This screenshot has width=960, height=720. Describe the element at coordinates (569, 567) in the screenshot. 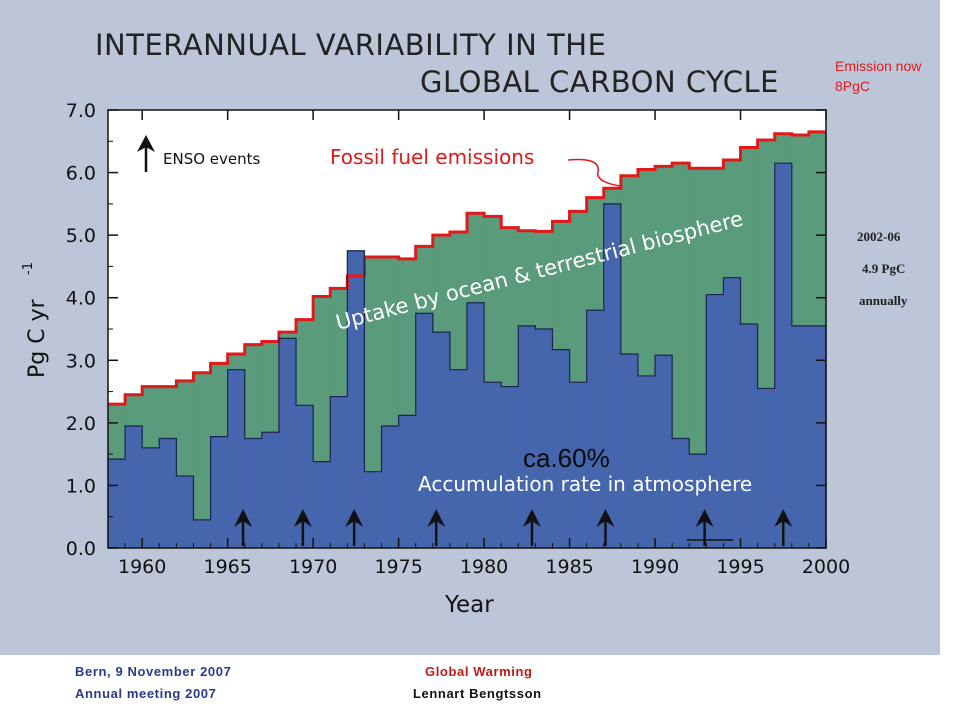

I see `x-tick-label: 1985` at that location.